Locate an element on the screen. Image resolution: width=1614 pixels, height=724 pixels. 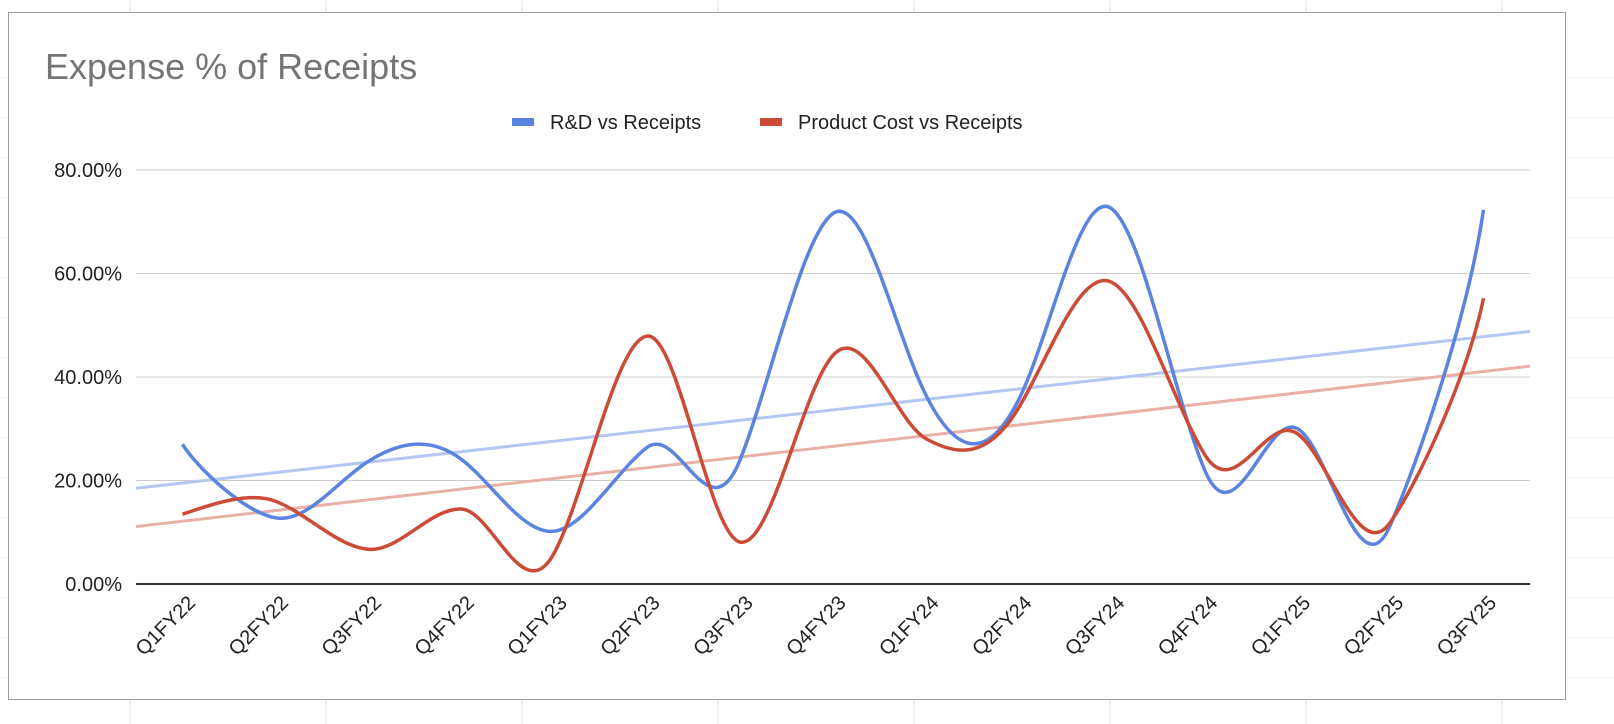
x-tick-label: Q2FY22 is located at coordinates (259, 626).